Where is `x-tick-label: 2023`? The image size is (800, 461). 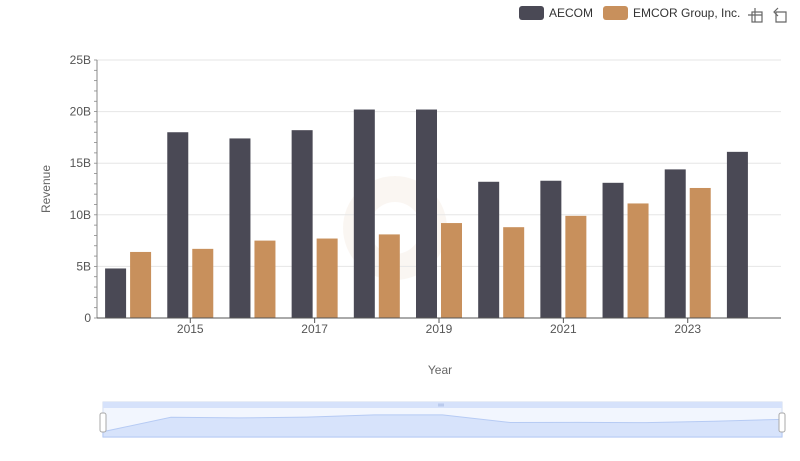 x-tick-label: 2023 is located at coordinates (687, 329).